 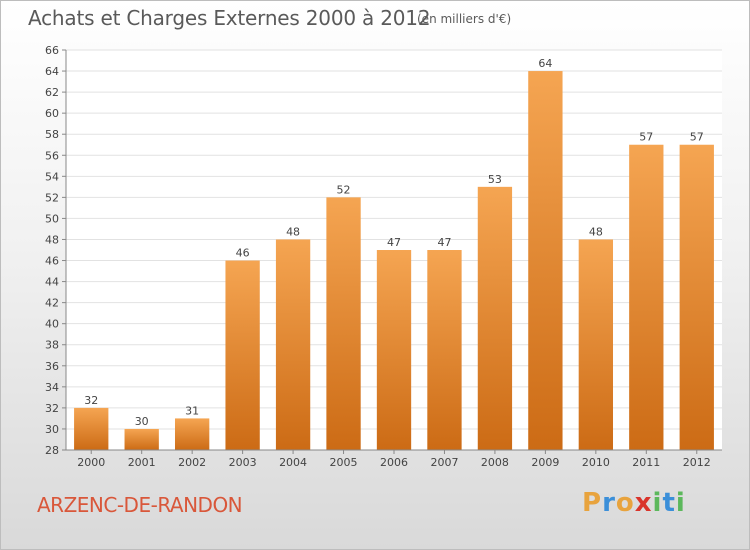 I want to click on bar-2007, so click(x=444, y=350).